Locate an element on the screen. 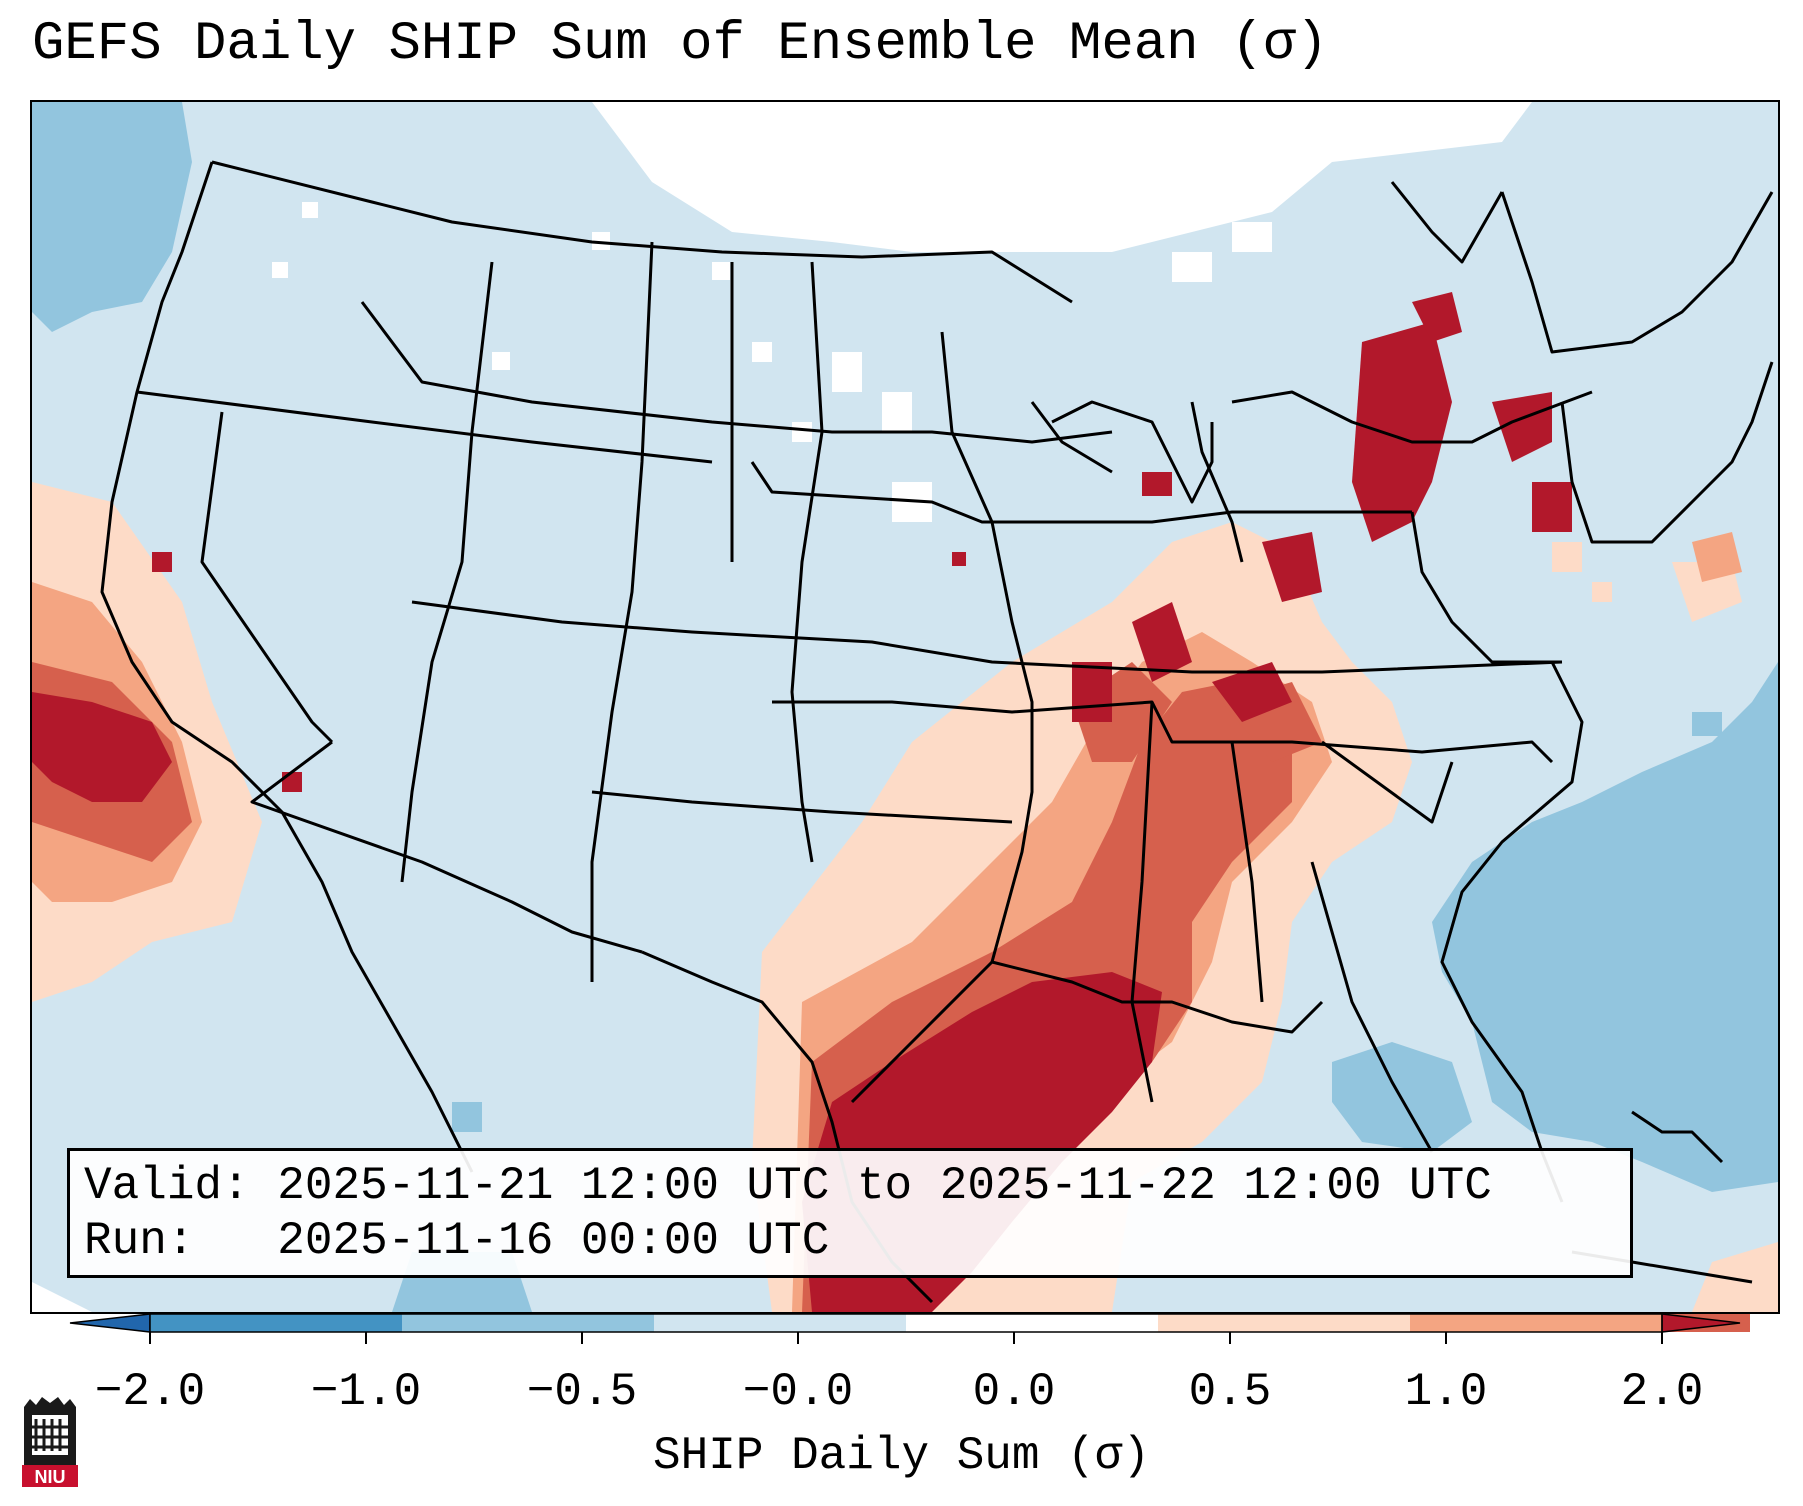  colorbar-tick-label: 1.0 is located at coordinates (1446, 1392).